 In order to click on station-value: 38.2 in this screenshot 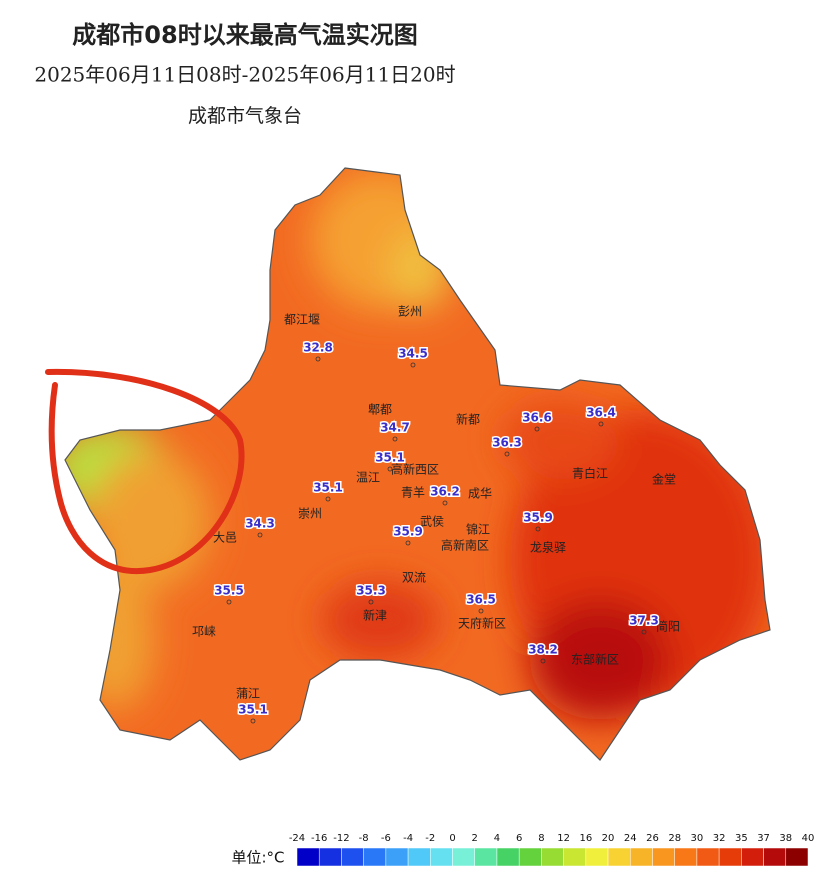, I will do `click(543, 650)`.